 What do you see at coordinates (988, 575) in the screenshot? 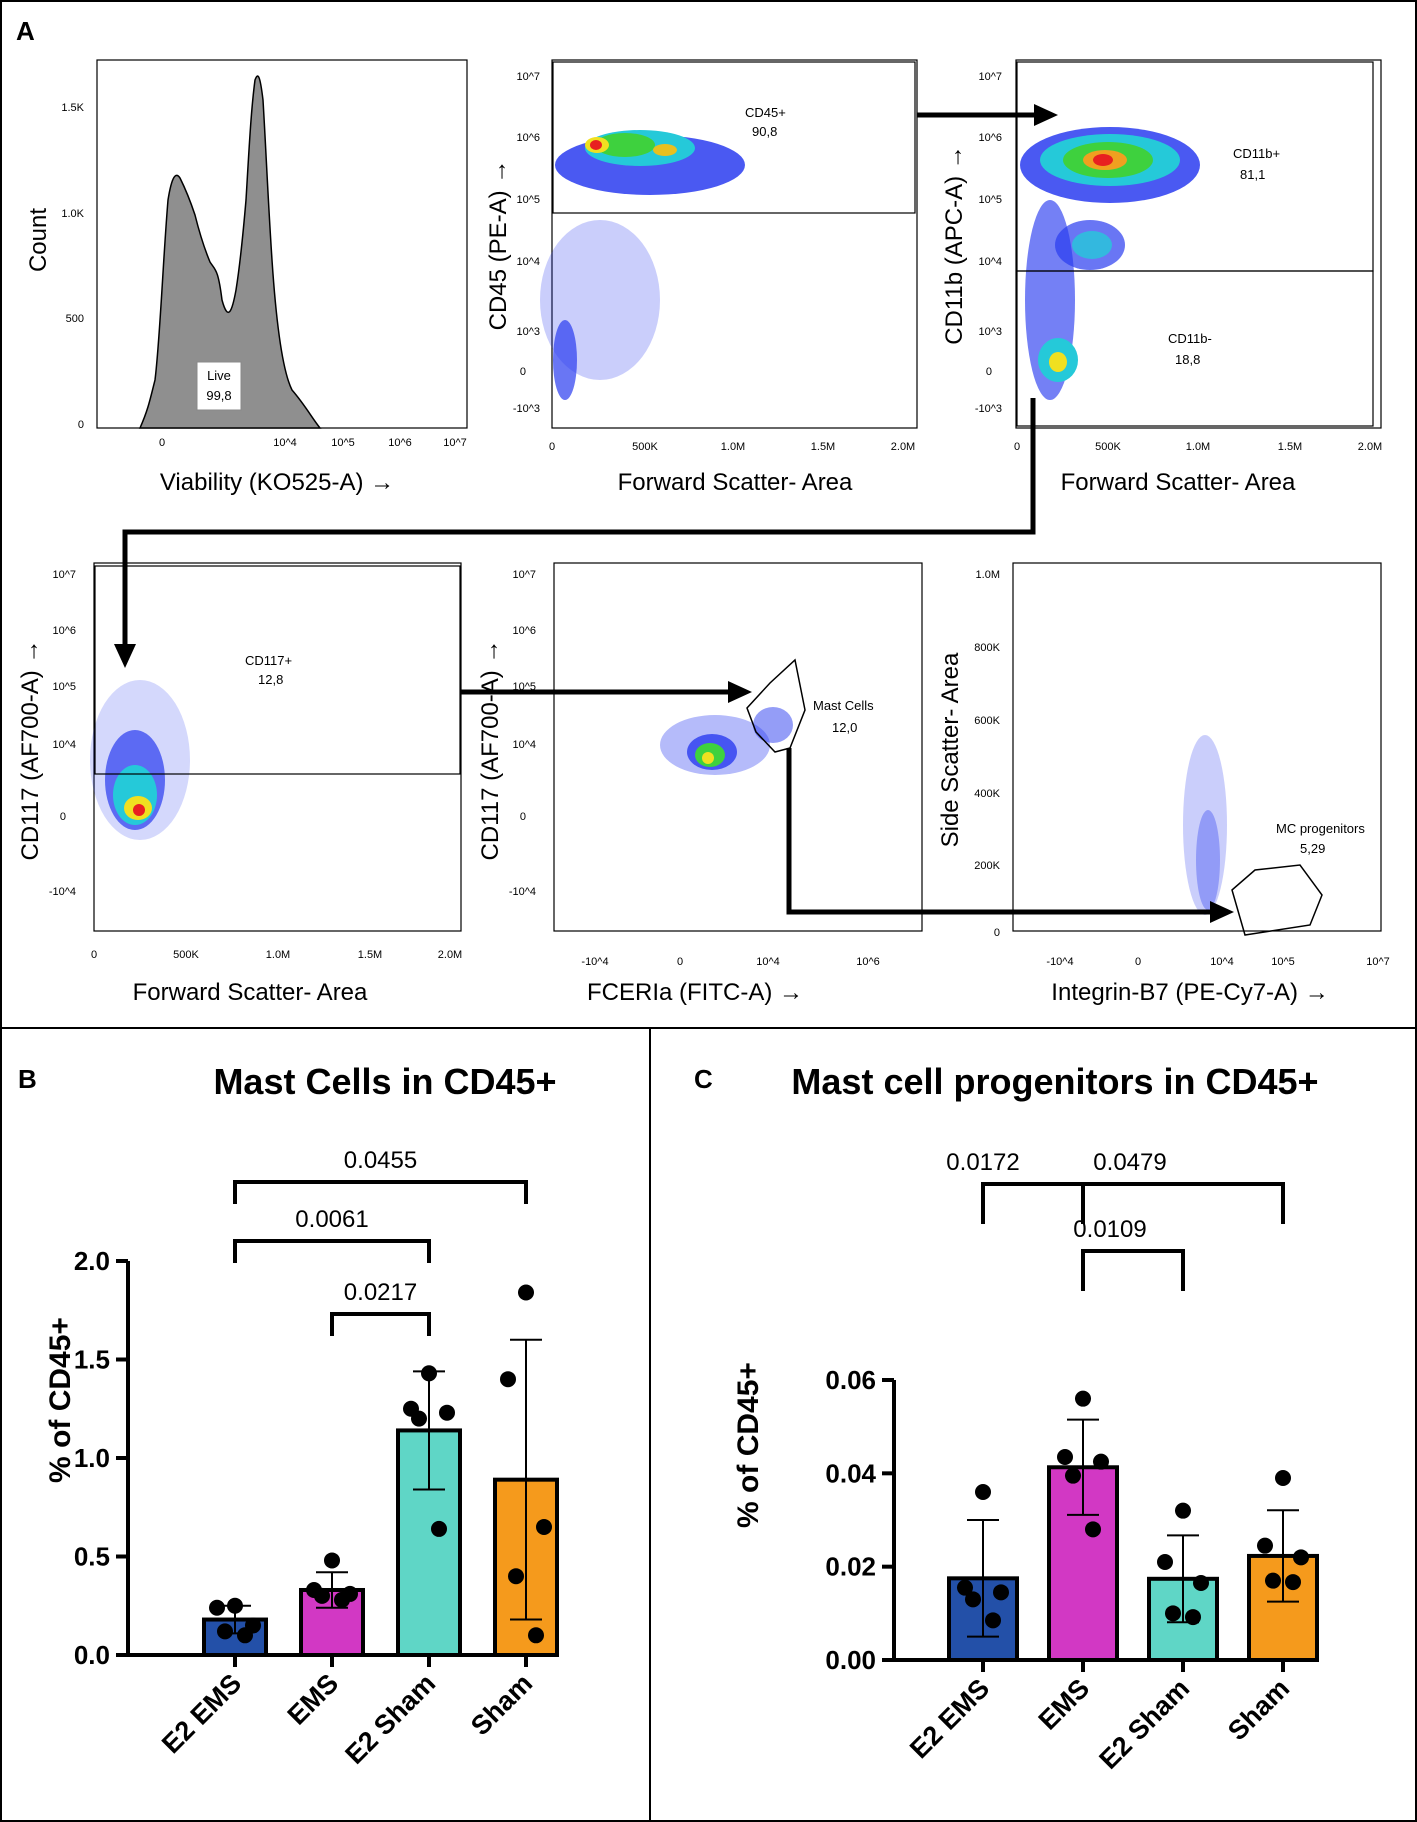
I see `y-tick: 1.0M` at bounding box center [988, 575].